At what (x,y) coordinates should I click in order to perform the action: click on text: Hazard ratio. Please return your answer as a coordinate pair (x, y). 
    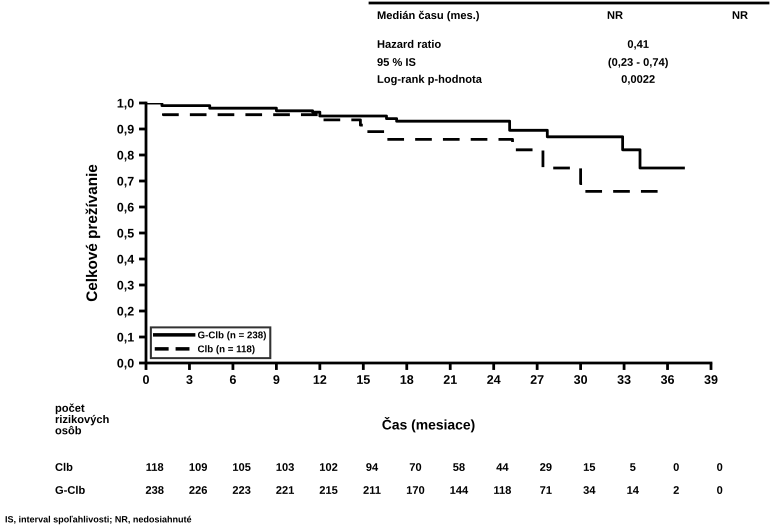
    Looking at the image, I should click on (409, 44).